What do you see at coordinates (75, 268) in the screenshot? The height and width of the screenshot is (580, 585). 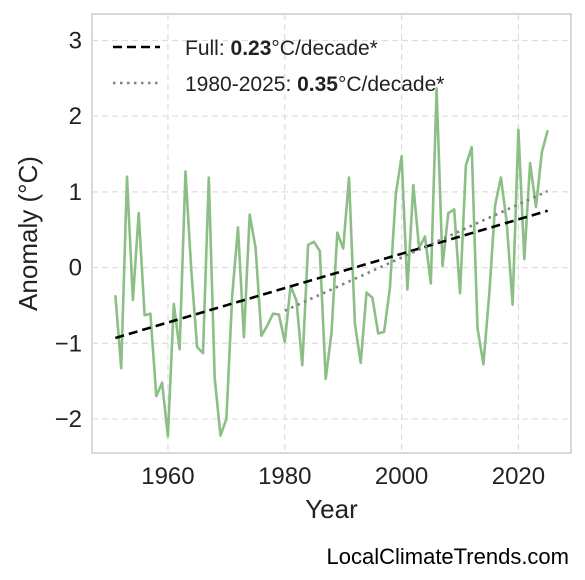 I see `y-tick-label: 0` at bounding box center [75, 268].